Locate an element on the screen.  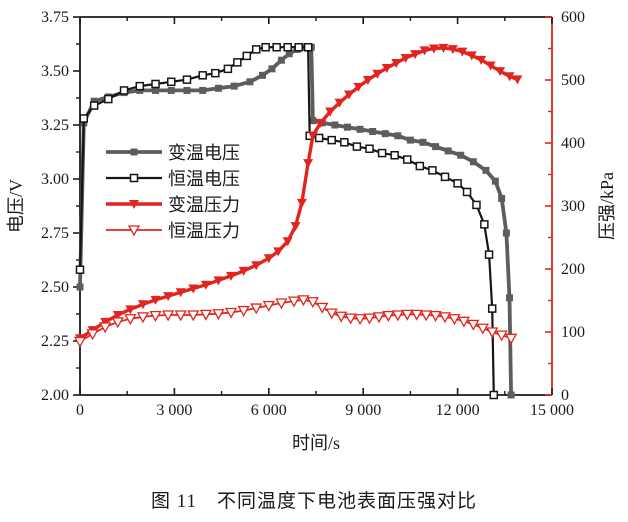
legend-entry-constant-temp-pressure: 恒温压力 is located at coordinates (173, 231).